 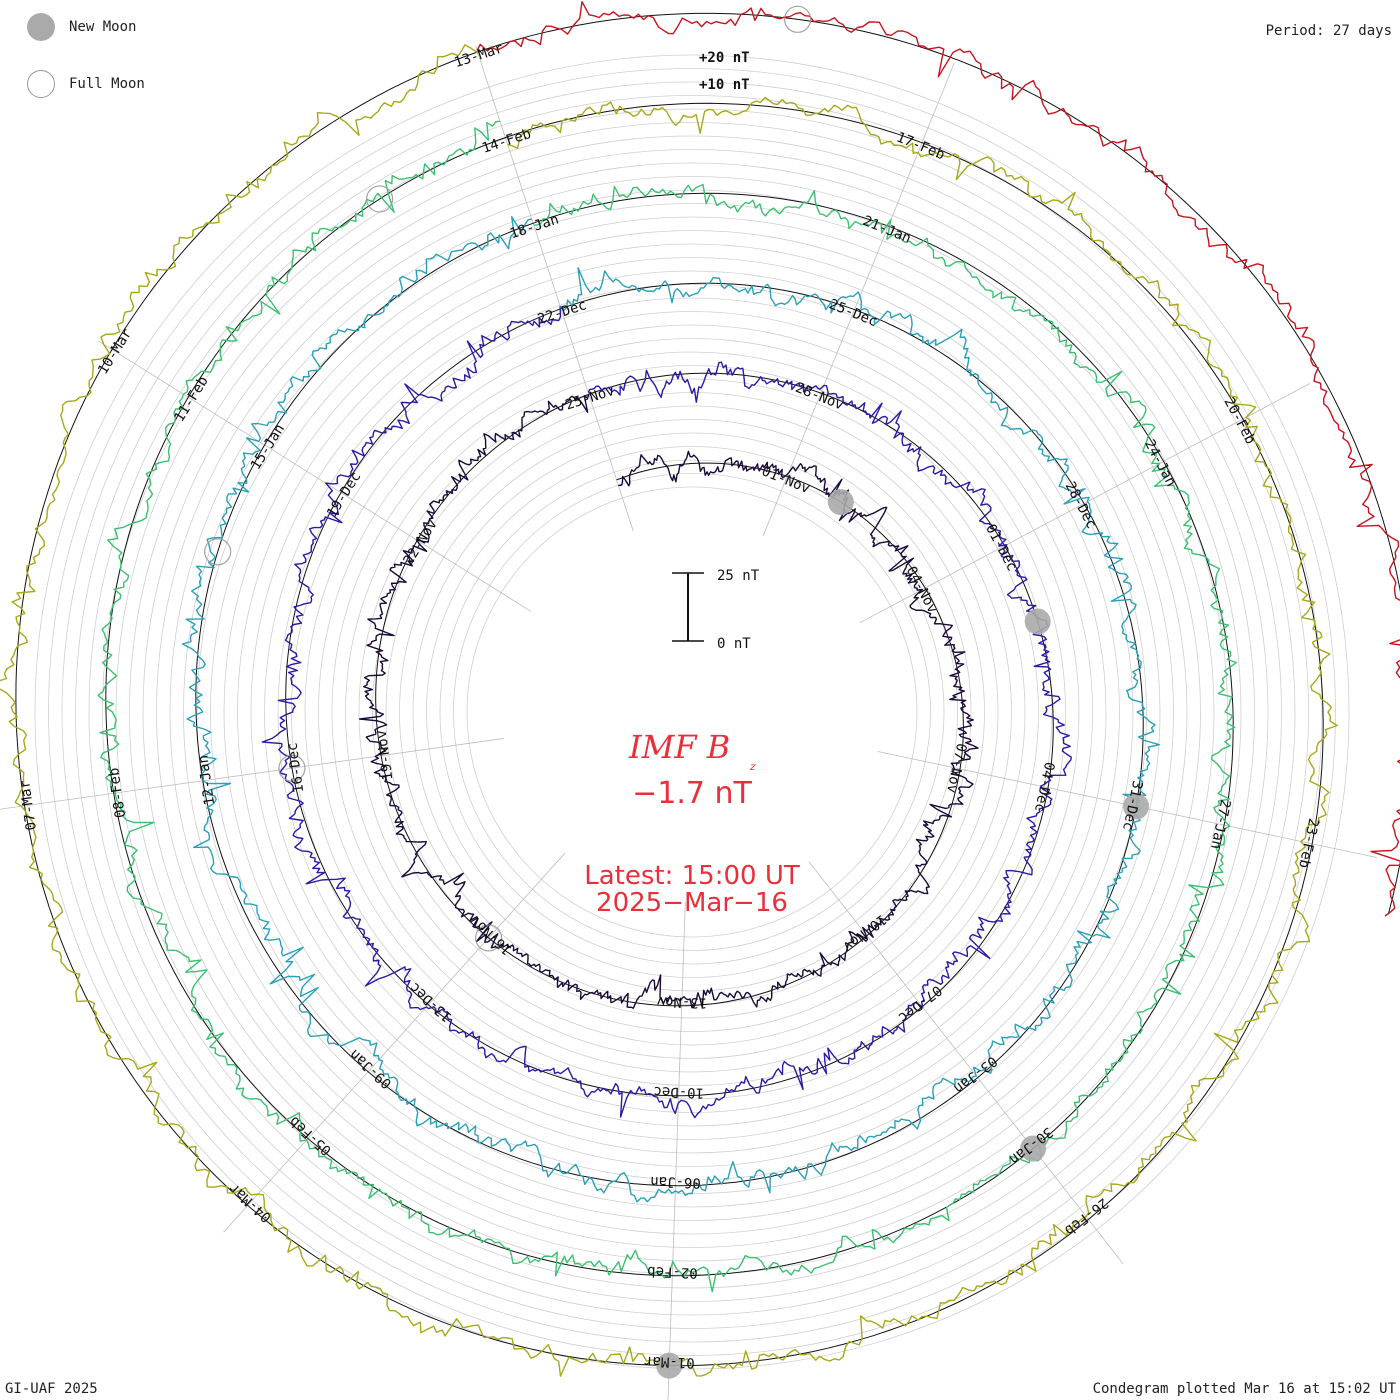 I want to click on latest-time: Latest: 15:00 UT, so click(x=692, y=876).